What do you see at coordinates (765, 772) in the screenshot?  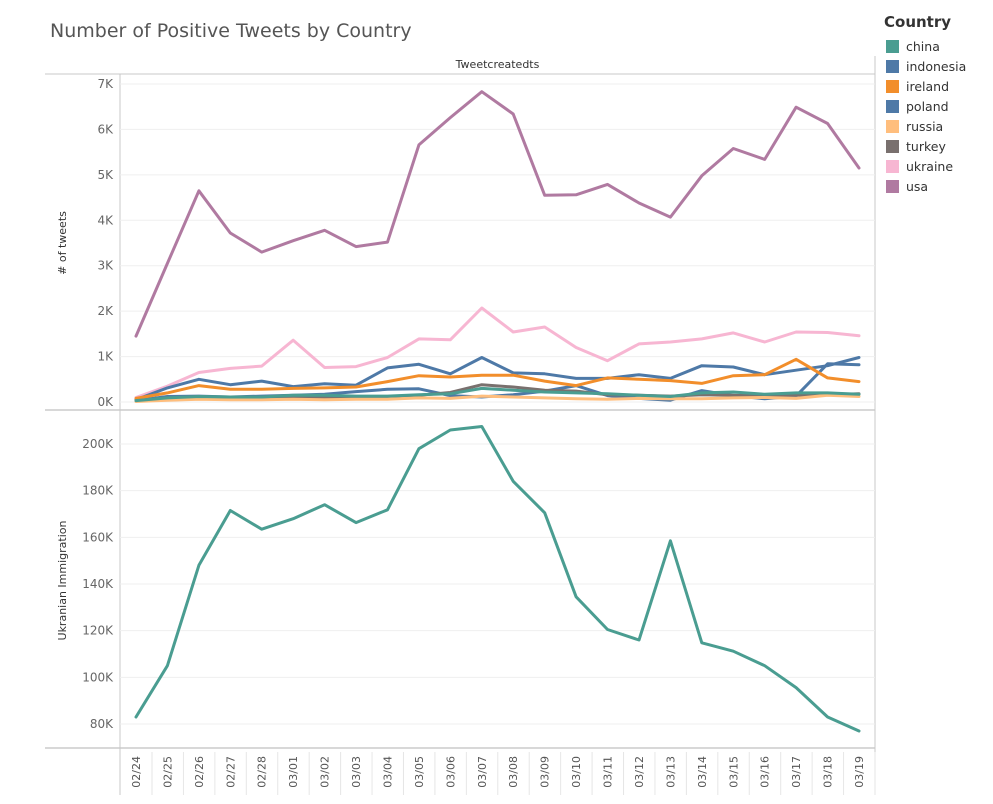 I see `x-tick-label: 03/16` at bounding box center [765, 772].